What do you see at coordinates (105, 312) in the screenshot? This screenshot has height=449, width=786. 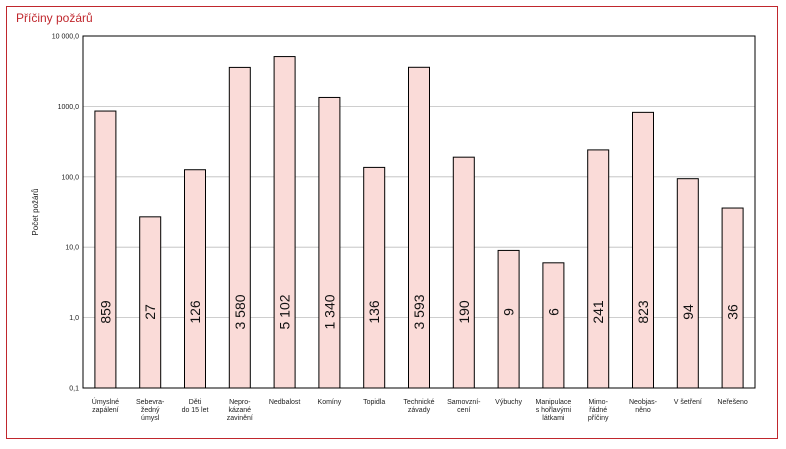 I see `data-label: 859` at bounding box center [105, 312].